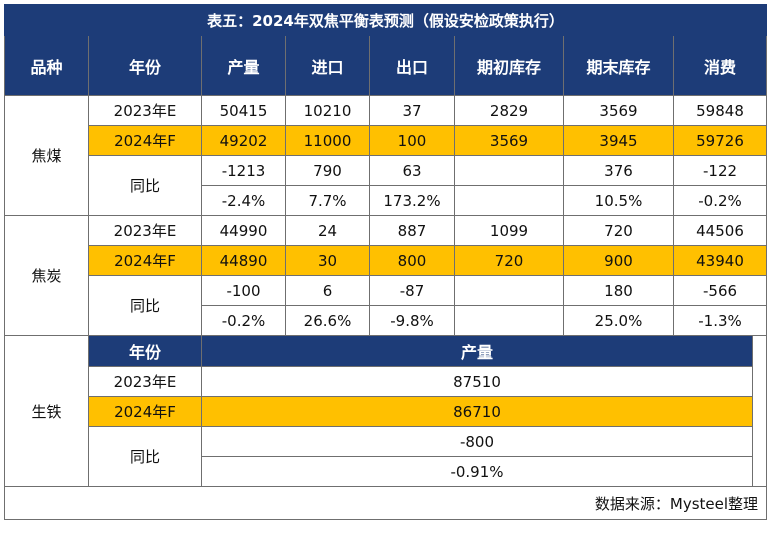 Image resolution: width=770 pixels, height=534 pixels. What do you see at coordinates (477, 351) in the screenshot?
I see `pig-iron-header-output: 产量` at bounding box center [477, 351].